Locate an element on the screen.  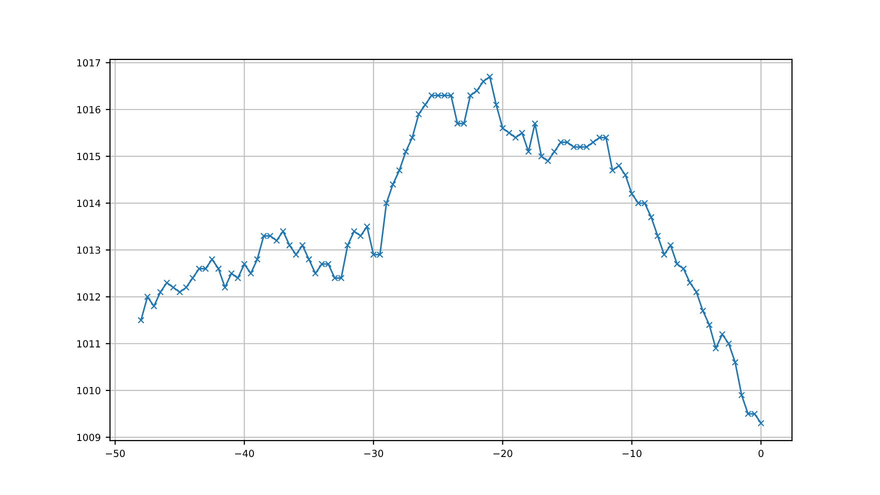
y-tick-label: 1010 is located at coordinates (88, 390).